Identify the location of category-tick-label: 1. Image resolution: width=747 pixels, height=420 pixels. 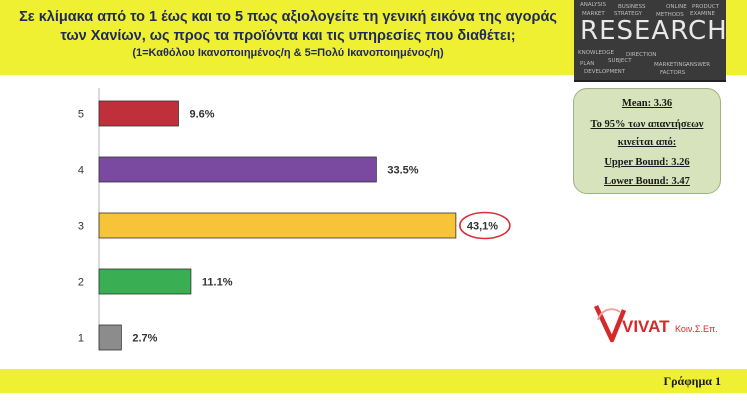
(81, 339).